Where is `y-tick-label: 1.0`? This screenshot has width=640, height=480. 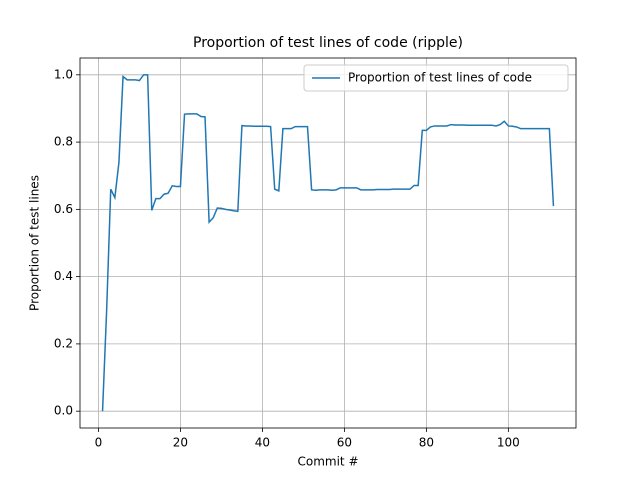 y-tick-label: 1.0 is located at coordinates (63, 74).